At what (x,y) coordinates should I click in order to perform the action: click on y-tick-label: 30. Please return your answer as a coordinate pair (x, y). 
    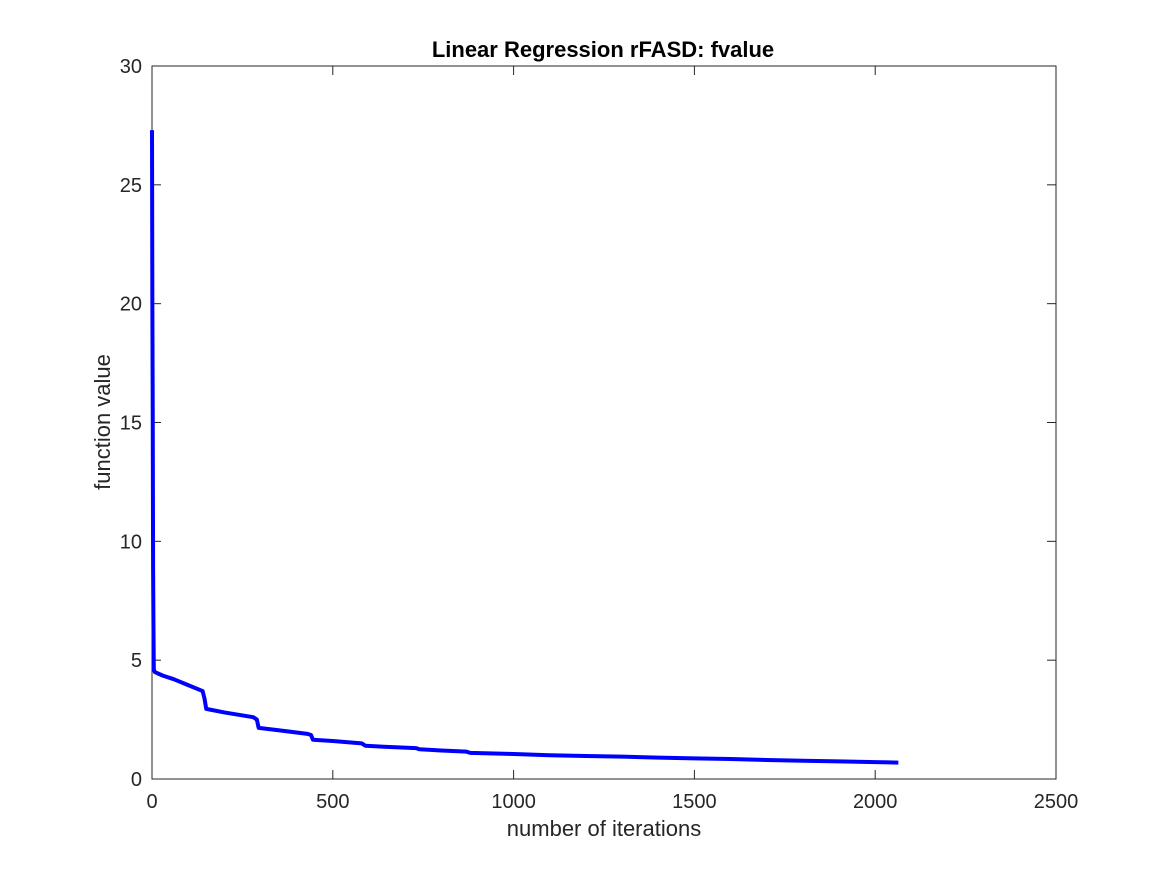
    Looking at the image, I should click on (131, 67).